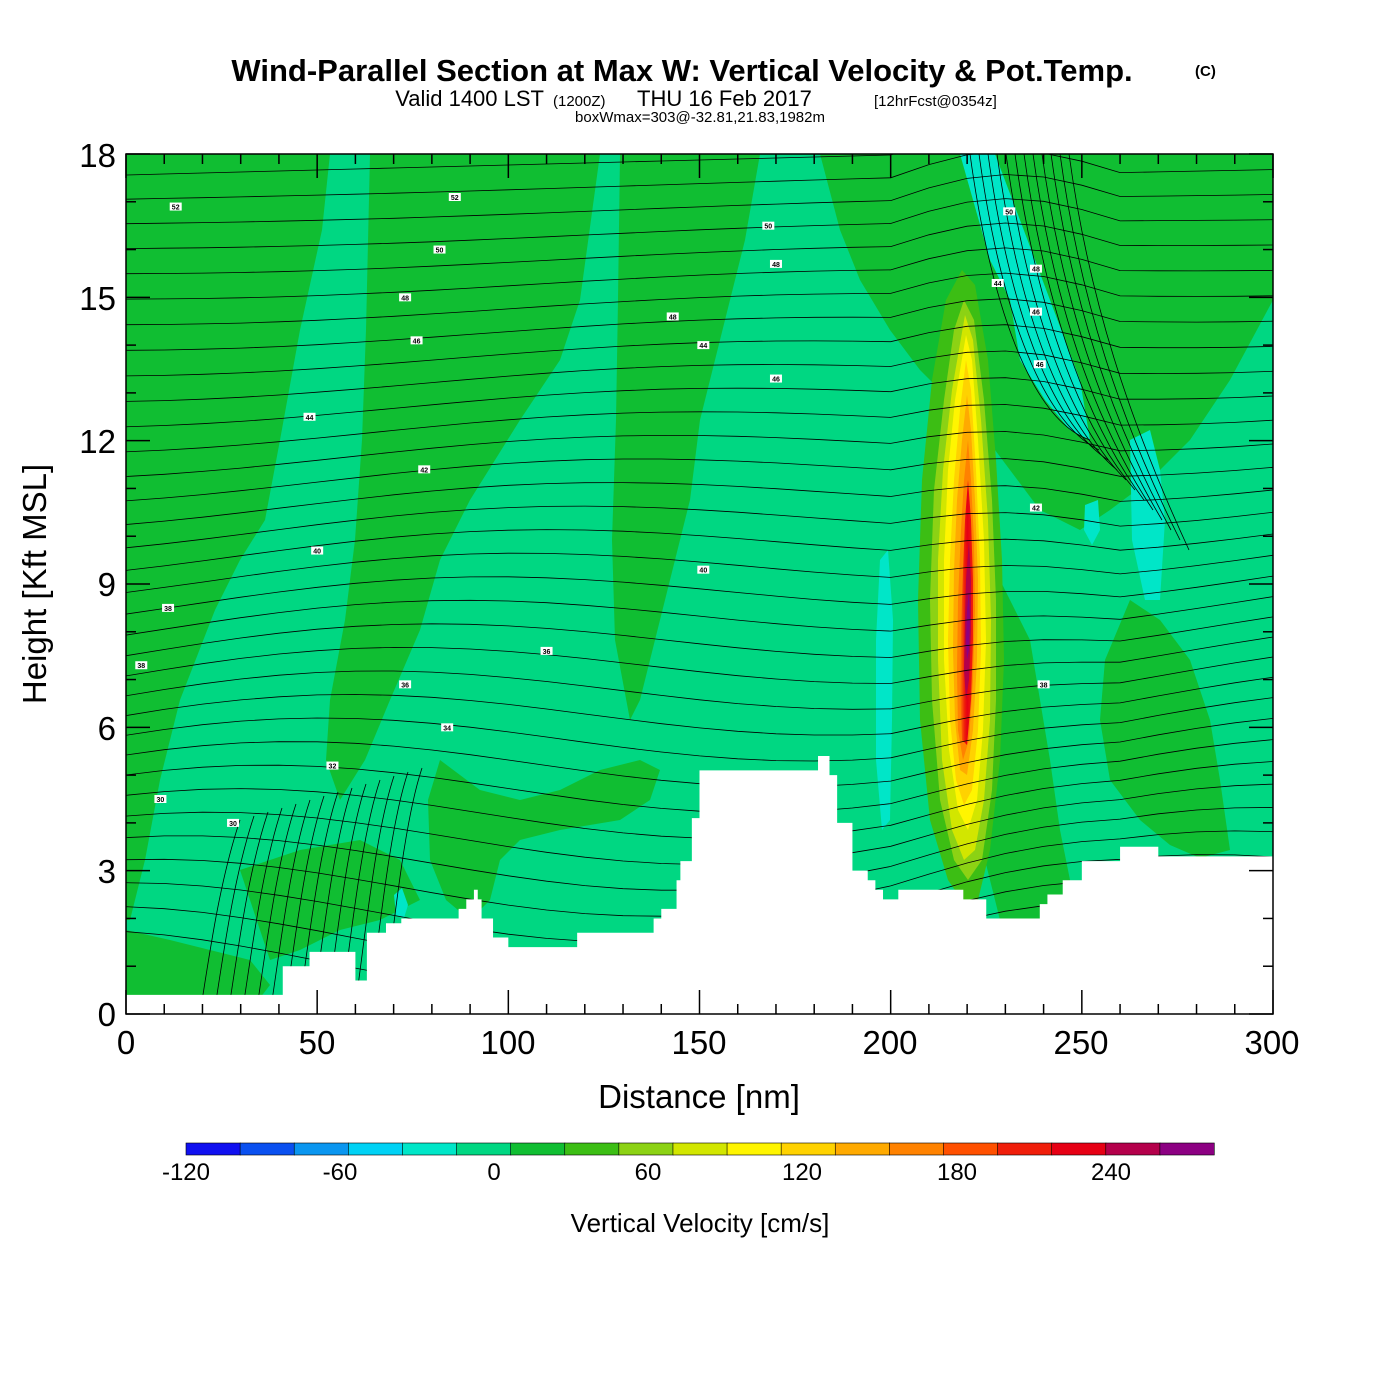  Describe the element at coordinates (107, 871) in the screenshot. I see `y-tick-label: 3` at that location.